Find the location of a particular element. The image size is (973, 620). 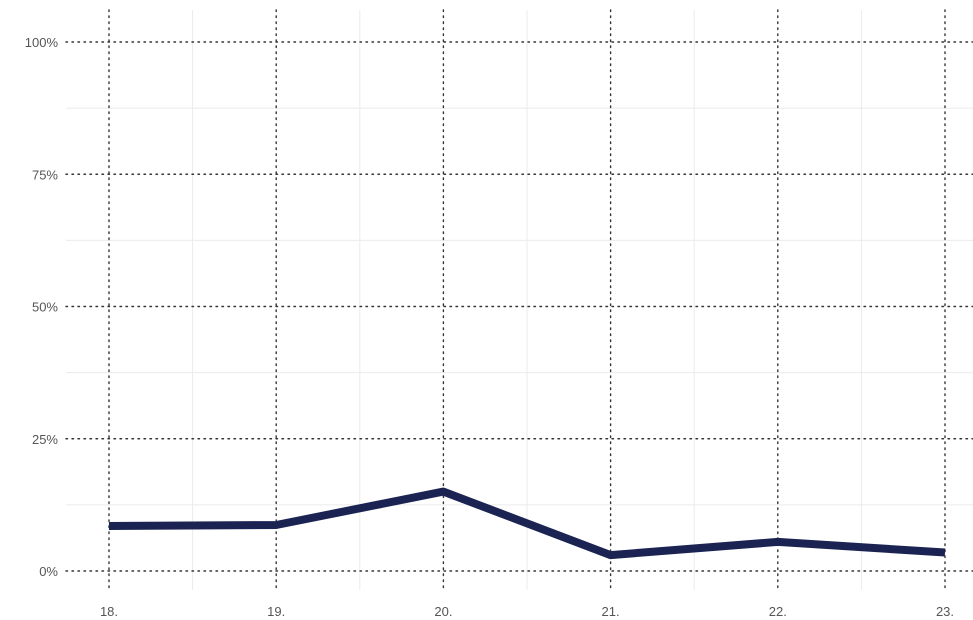

x-axis: 18. 19. 20. 21. 22. 23. is located at coordinates (527, 611).